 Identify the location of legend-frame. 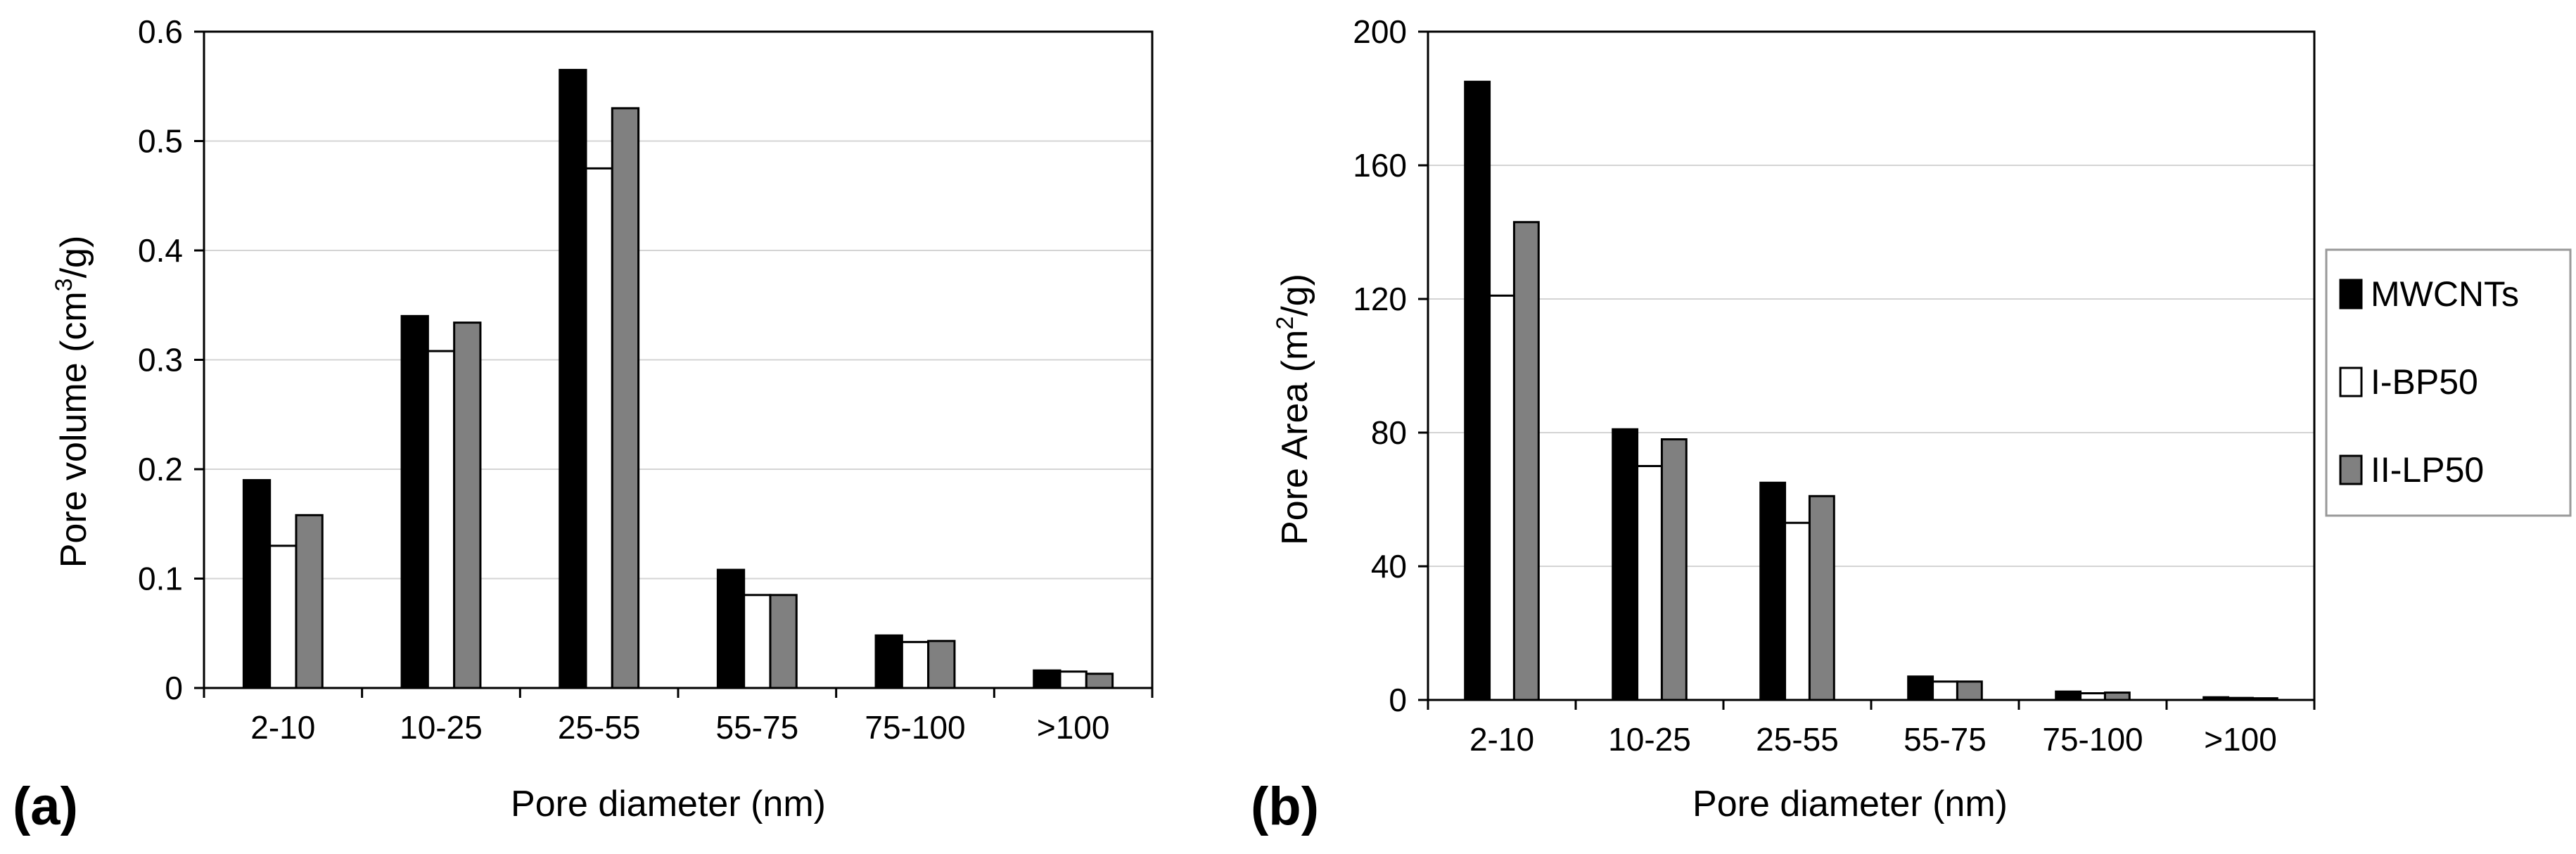
(2448, 382).